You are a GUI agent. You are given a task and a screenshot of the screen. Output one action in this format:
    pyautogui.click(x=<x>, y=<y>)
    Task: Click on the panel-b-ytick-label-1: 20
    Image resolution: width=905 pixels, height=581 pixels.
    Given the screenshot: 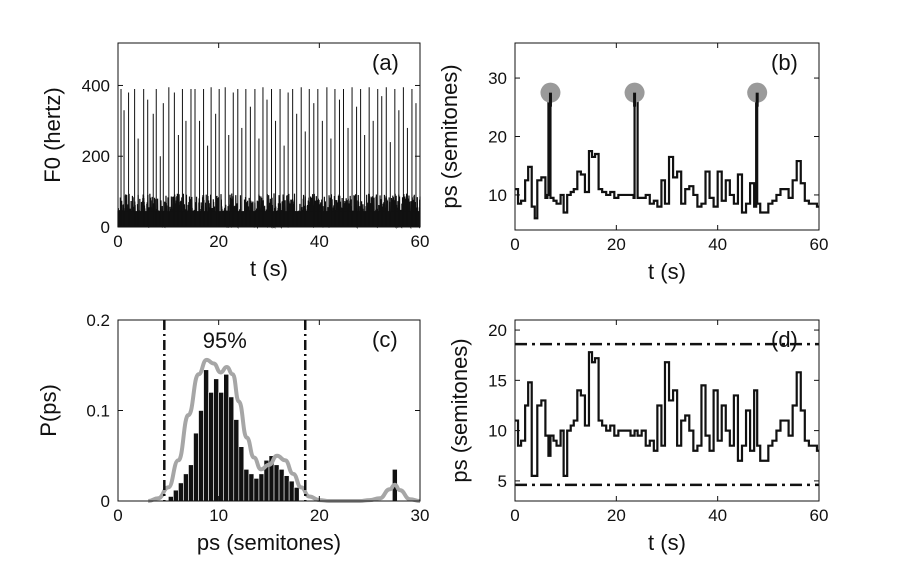 What is the action you would take?
    pyautogui.click(x=497, y=137)
    